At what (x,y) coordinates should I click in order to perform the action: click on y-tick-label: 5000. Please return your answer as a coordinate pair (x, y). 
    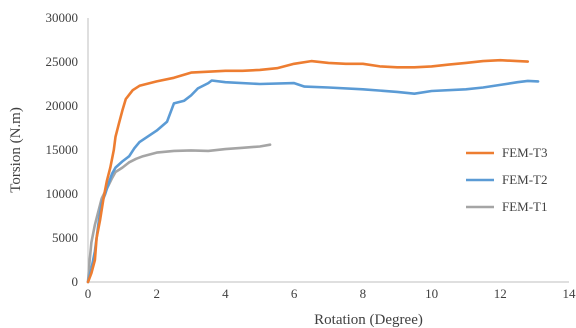
    Looking at the image, I should click on (65, 237).